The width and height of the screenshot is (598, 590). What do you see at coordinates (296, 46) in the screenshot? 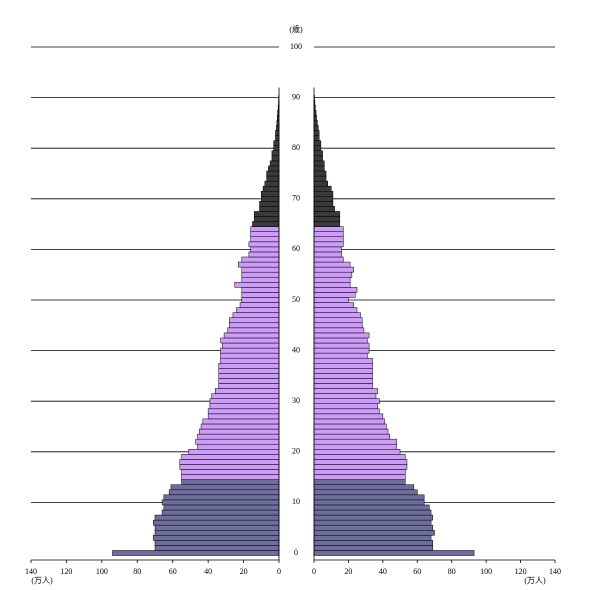
I see `y-tick-label: 100` at bounding box center [296, 46].